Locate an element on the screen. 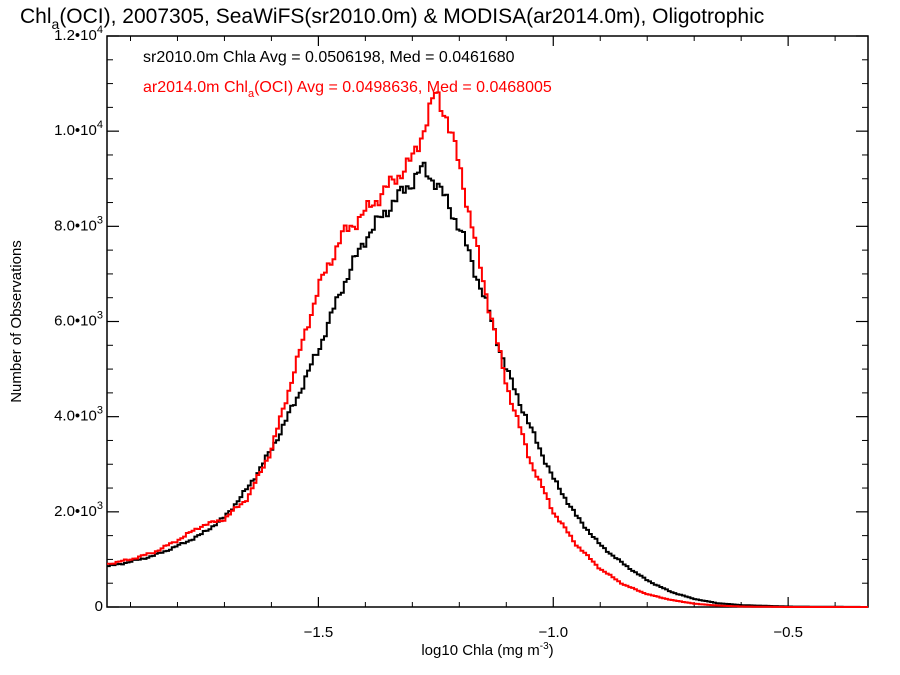 The height and width of the screenshot is (675, 900). y-tick-label: 6.0•103 is located at coordinates (78, 320).